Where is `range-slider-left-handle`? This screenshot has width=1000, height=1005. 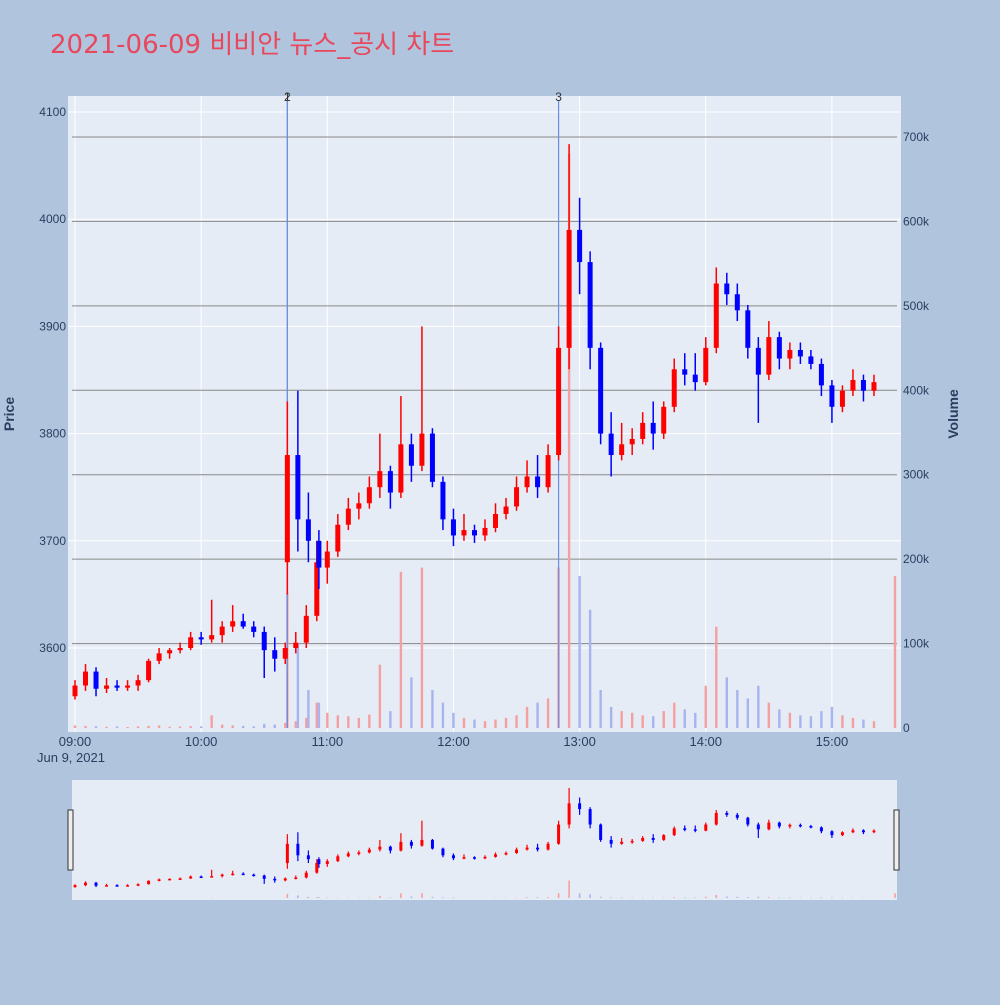 range-slider-left-handle is located at coordinates (70, 840).